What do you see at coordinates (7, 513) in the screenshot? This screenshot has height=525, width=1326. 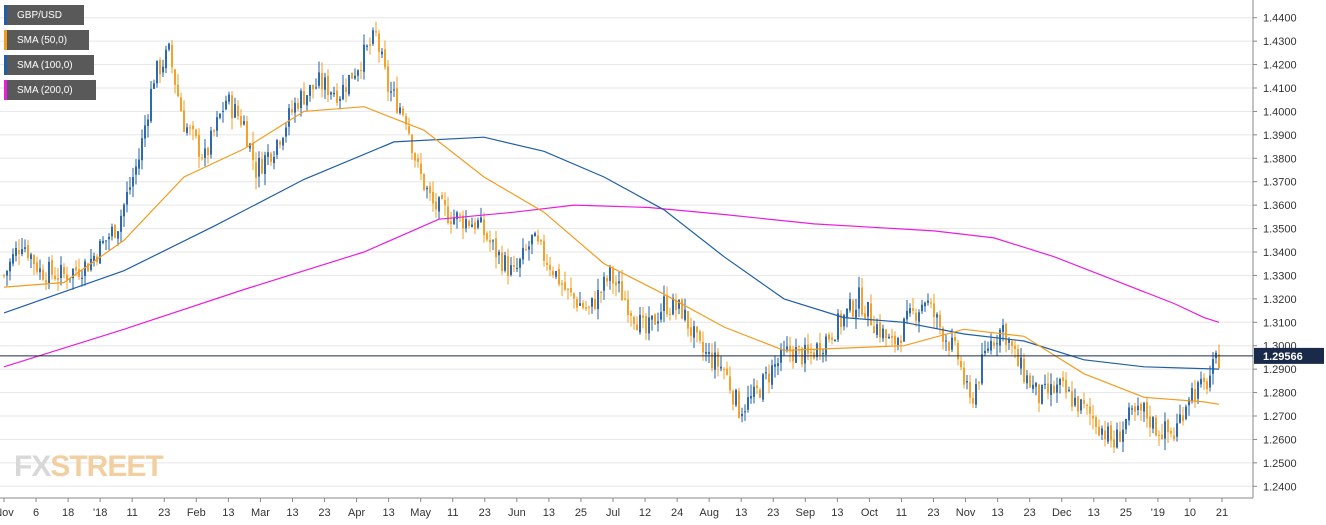 I see `x-tick-label: Nov` at bounding box center [7, 513].